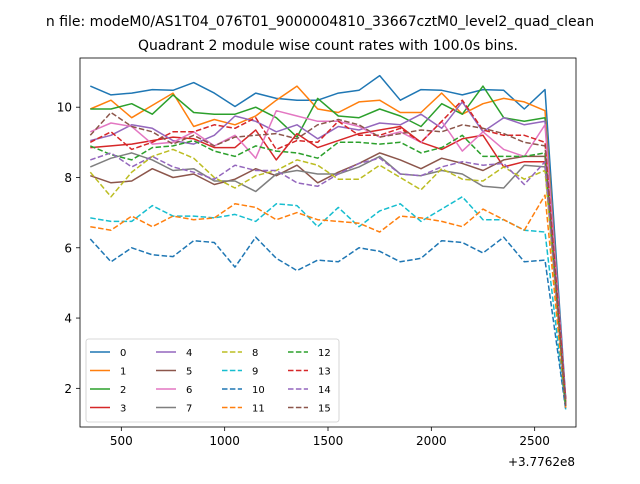 The image size is (640, 484). Describe the element at coordinates (68, 389) in the screenshot. I see `y-tick-label-2: 2` at that location.